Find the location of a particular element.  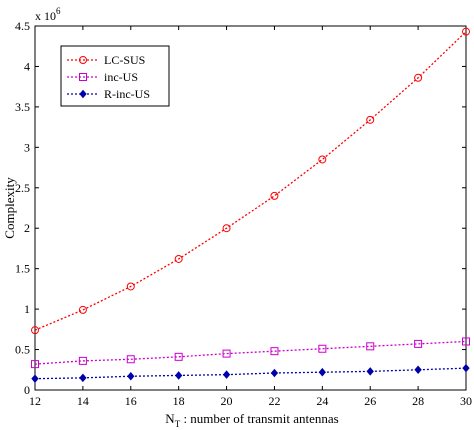

x-tick-label: 24 is located at coordinates (322, 401).